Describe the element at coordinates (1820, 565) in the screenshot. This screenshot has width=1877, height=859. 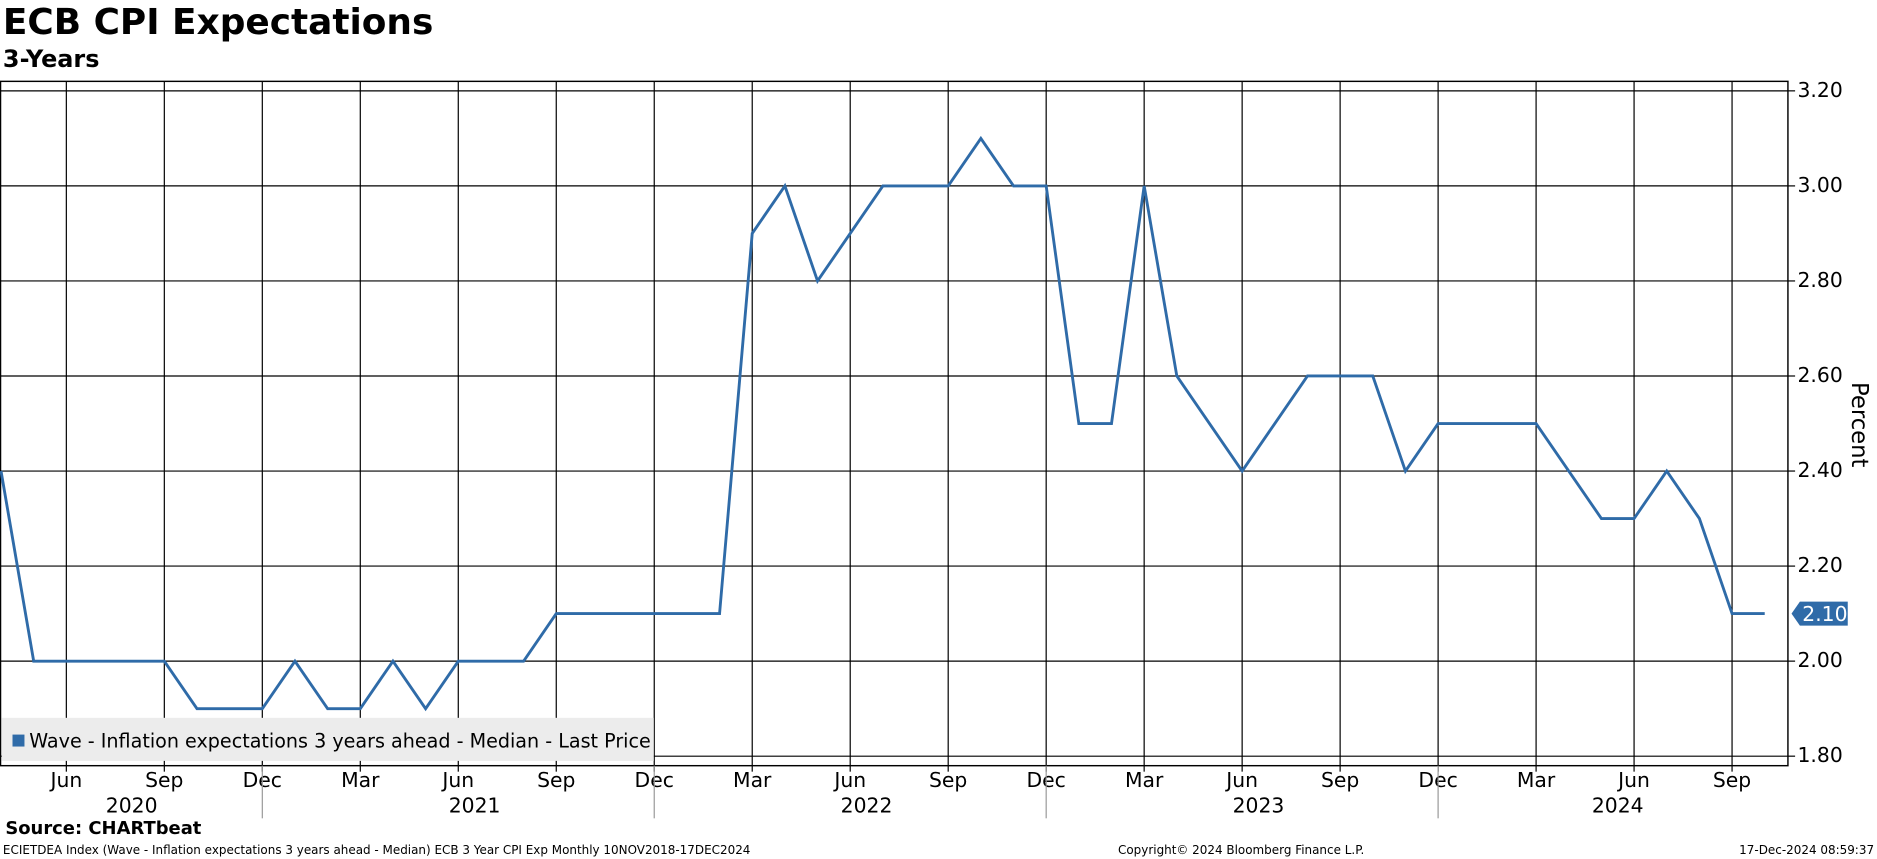
I see `y-tick-label: 2.20` at that location.